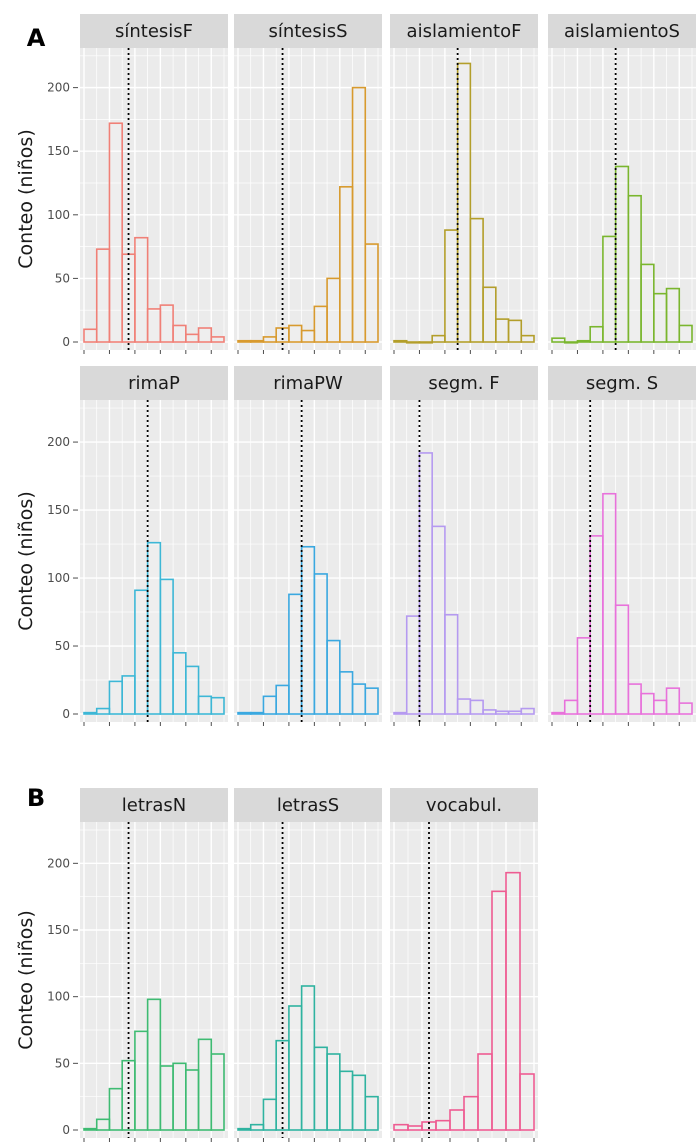 This screenshot has width=697, height=1142. I want to click on y-tick-label: 100, so click(58, 578).